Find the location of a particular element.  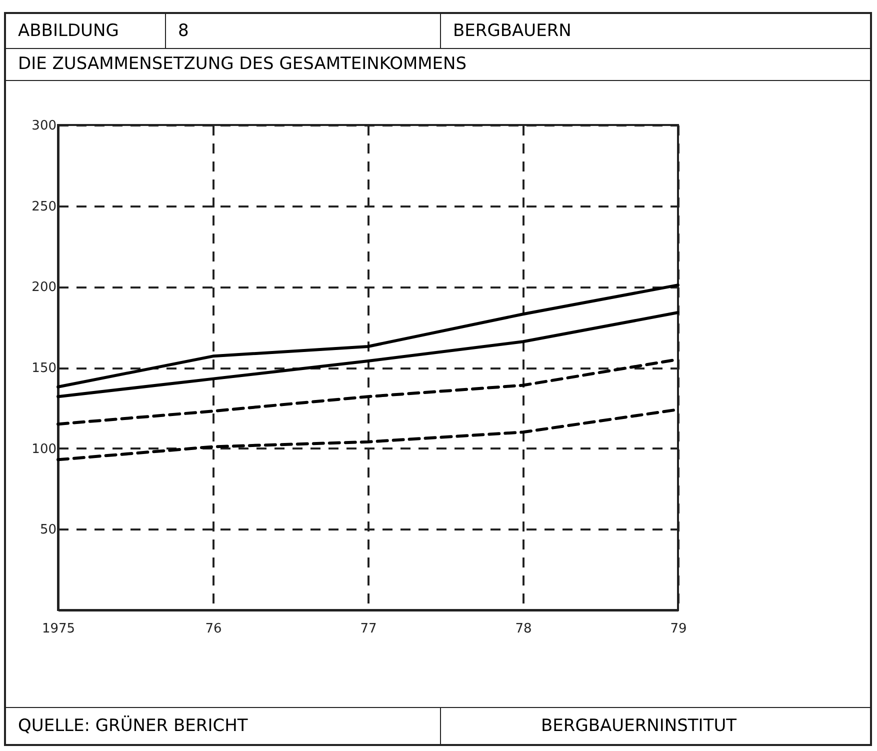

text: ABBILDUNG is located at coordinates (86, 31).